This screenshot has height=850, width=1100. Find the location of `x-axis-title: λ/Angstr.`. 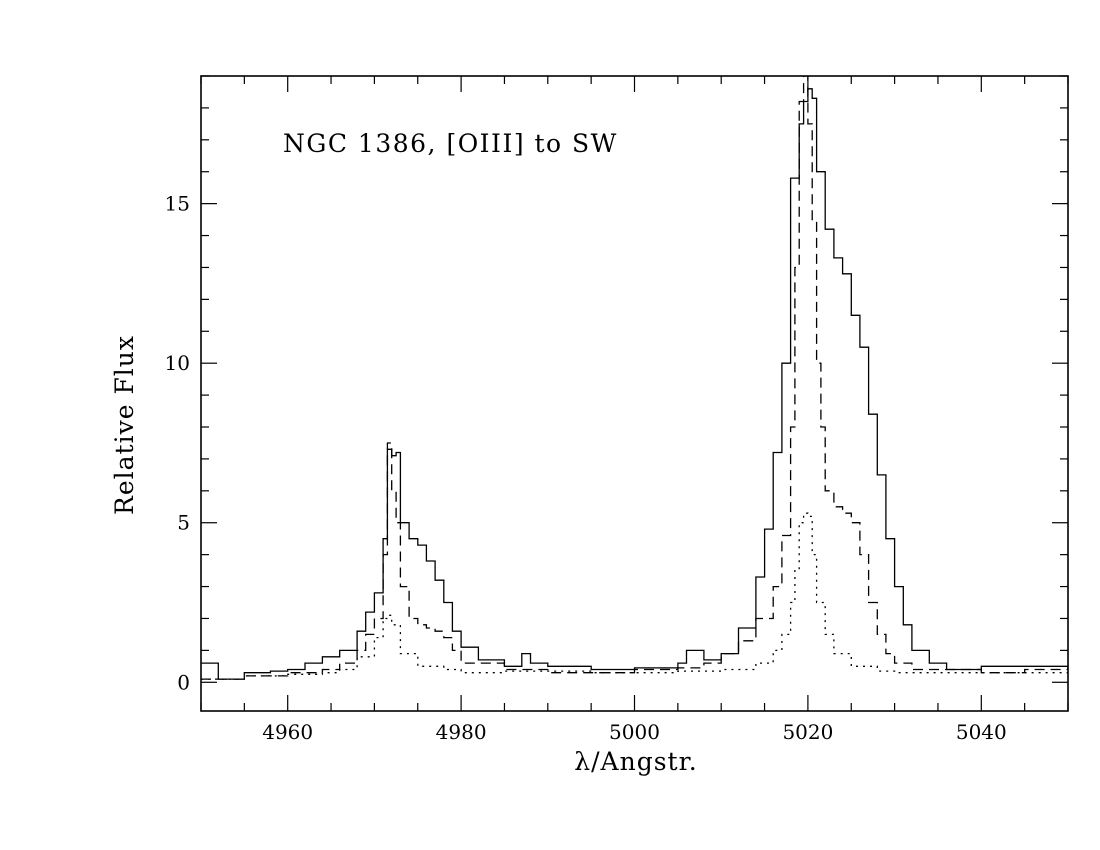

x-axis-title: λ/Angstr. is located at coordinates (635, 761).